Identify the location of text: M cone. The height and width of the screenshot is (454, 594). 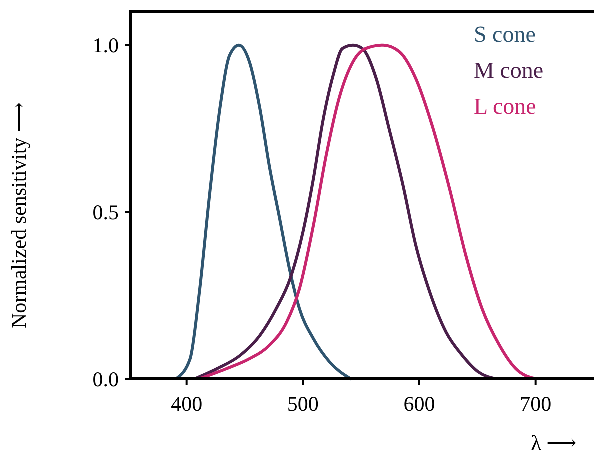
(509, 70).